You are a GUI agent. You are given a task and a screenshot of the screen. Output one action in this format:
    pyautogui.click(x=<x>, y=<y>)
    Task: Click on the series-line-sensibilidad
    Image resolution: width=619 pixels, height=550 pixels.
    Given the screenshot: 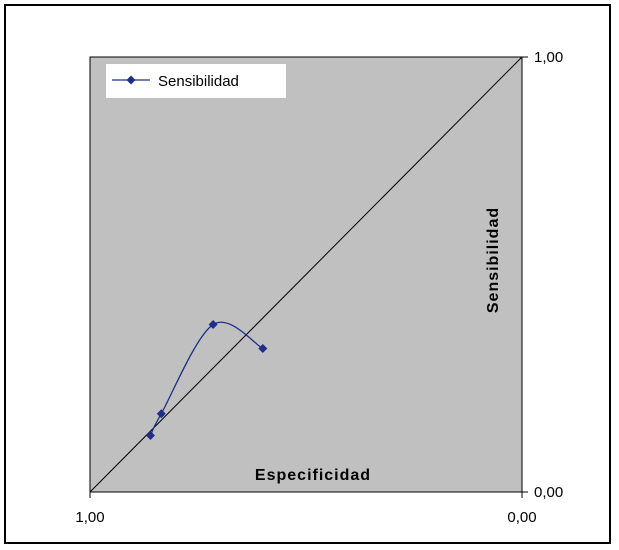 What is the action you would take?
    pyautogui.click(x=206, y=378)
    